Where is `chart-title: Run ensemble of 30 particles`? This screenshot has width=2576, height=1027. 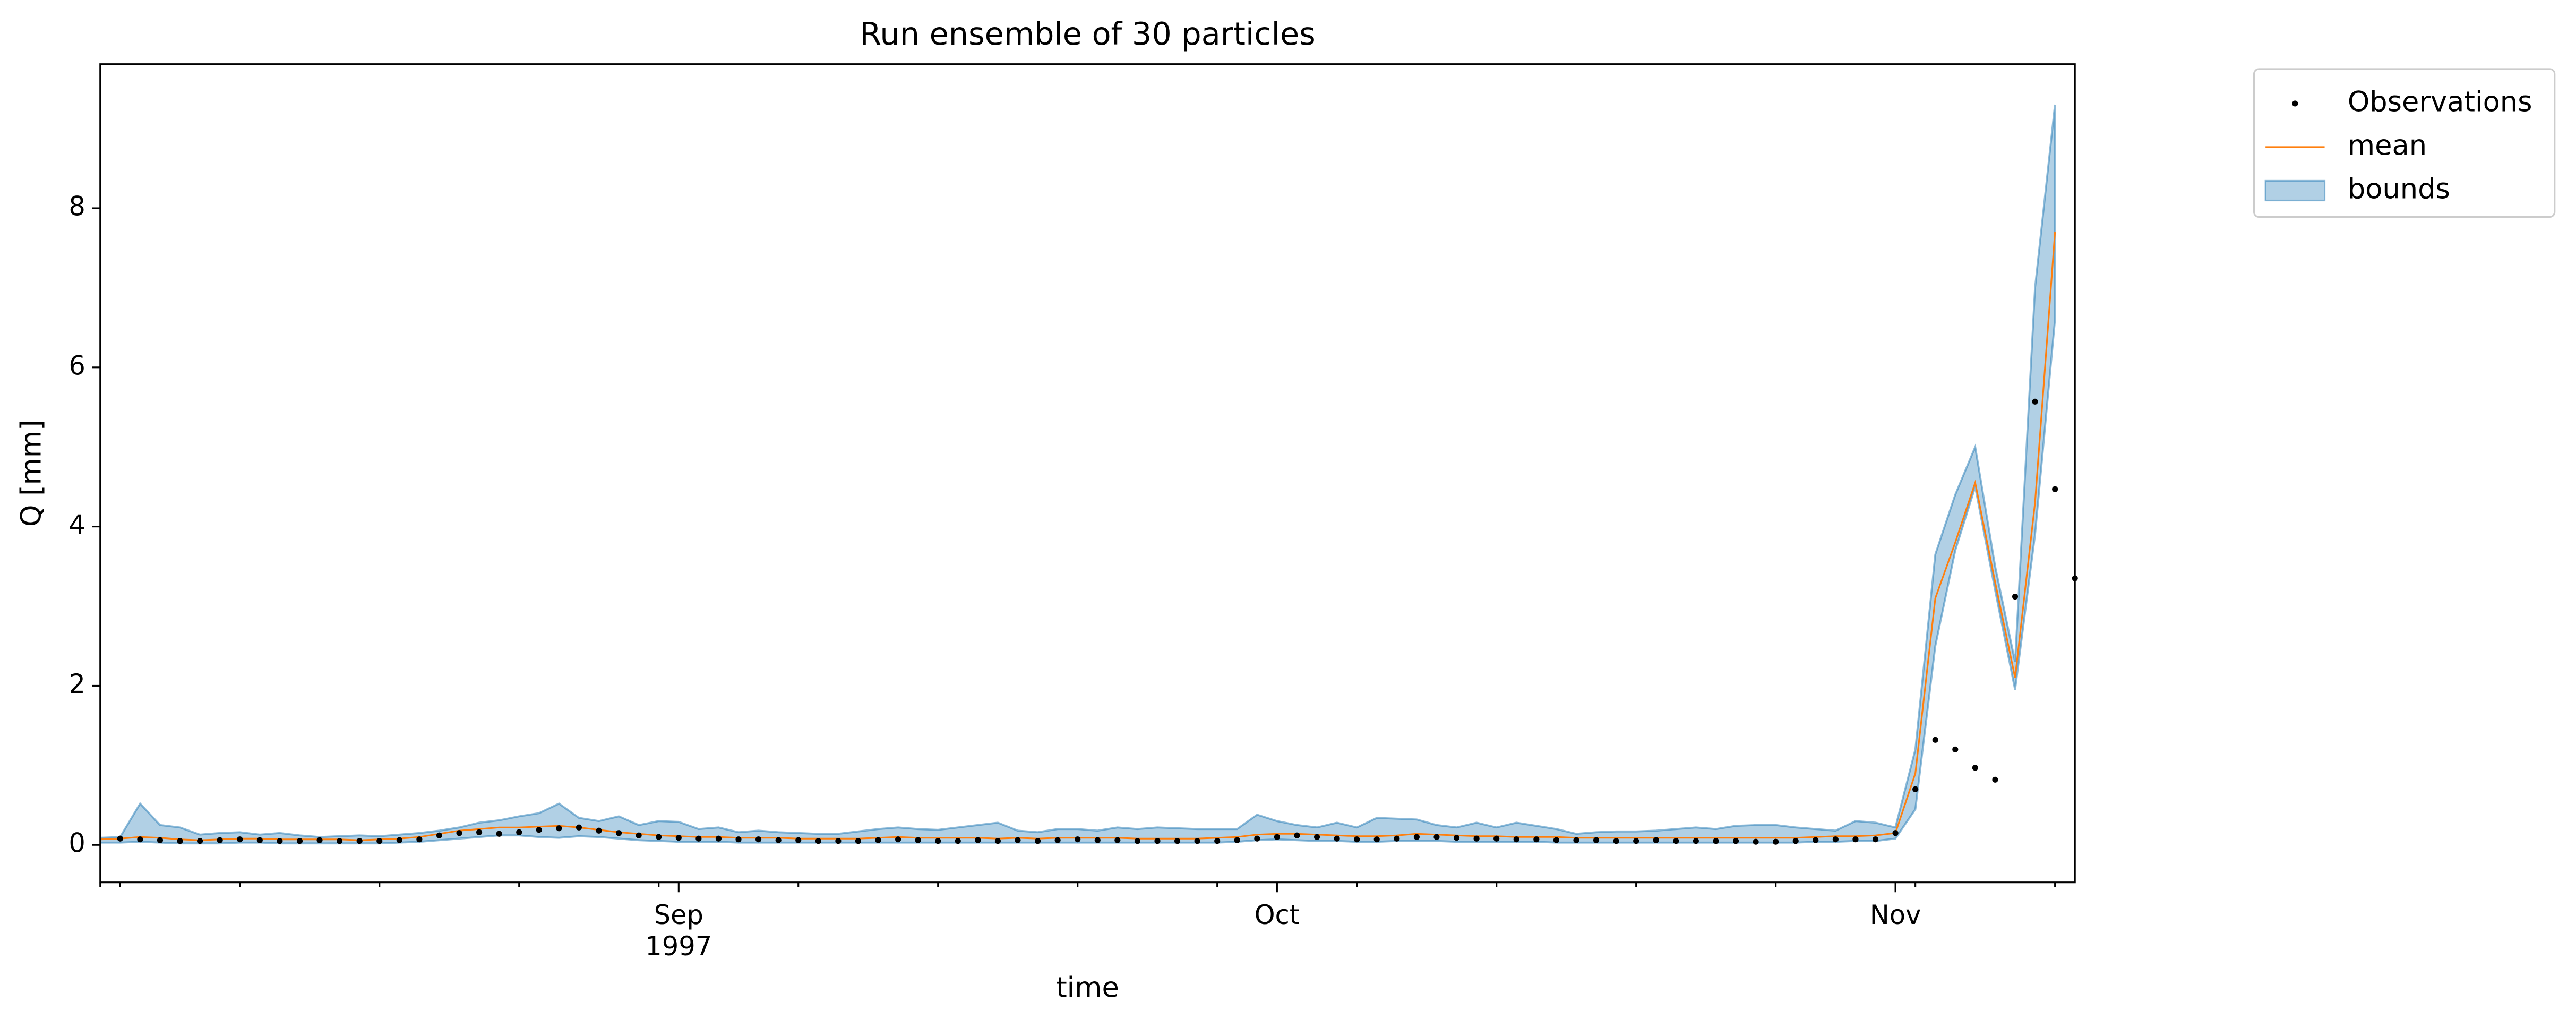
chart-title: Run ensemble of 30 particles is located at coordinates (1088, 34).